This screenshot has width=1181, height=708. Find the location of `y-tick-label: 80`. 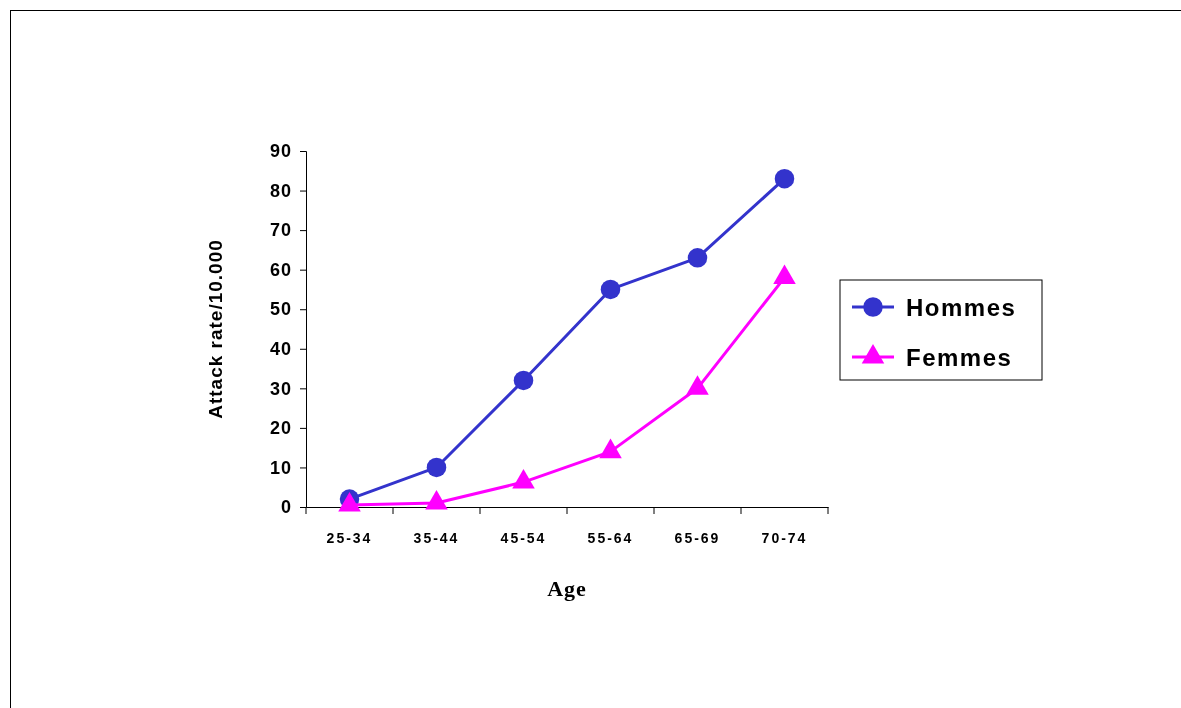

y-tick-label: 80 is located at coordinates (280, 190).